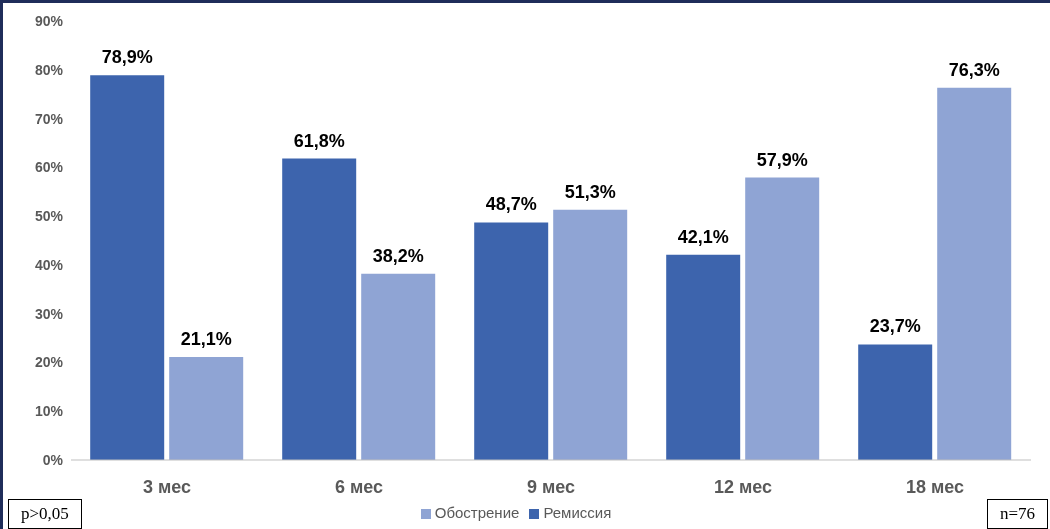  I want to click on data-label: 76,3%, so click(974, 69).